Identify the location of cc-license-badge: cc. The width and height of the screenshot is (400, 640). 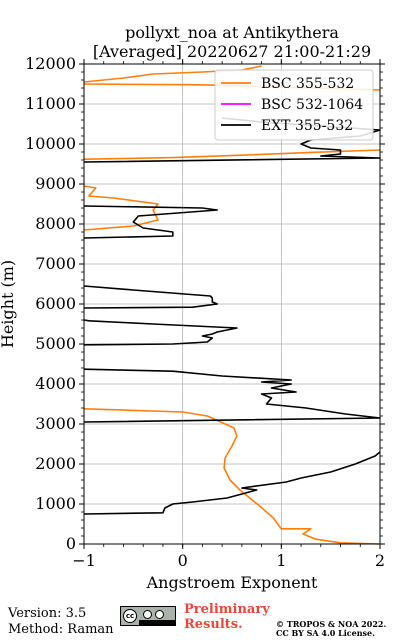
(148, 616).